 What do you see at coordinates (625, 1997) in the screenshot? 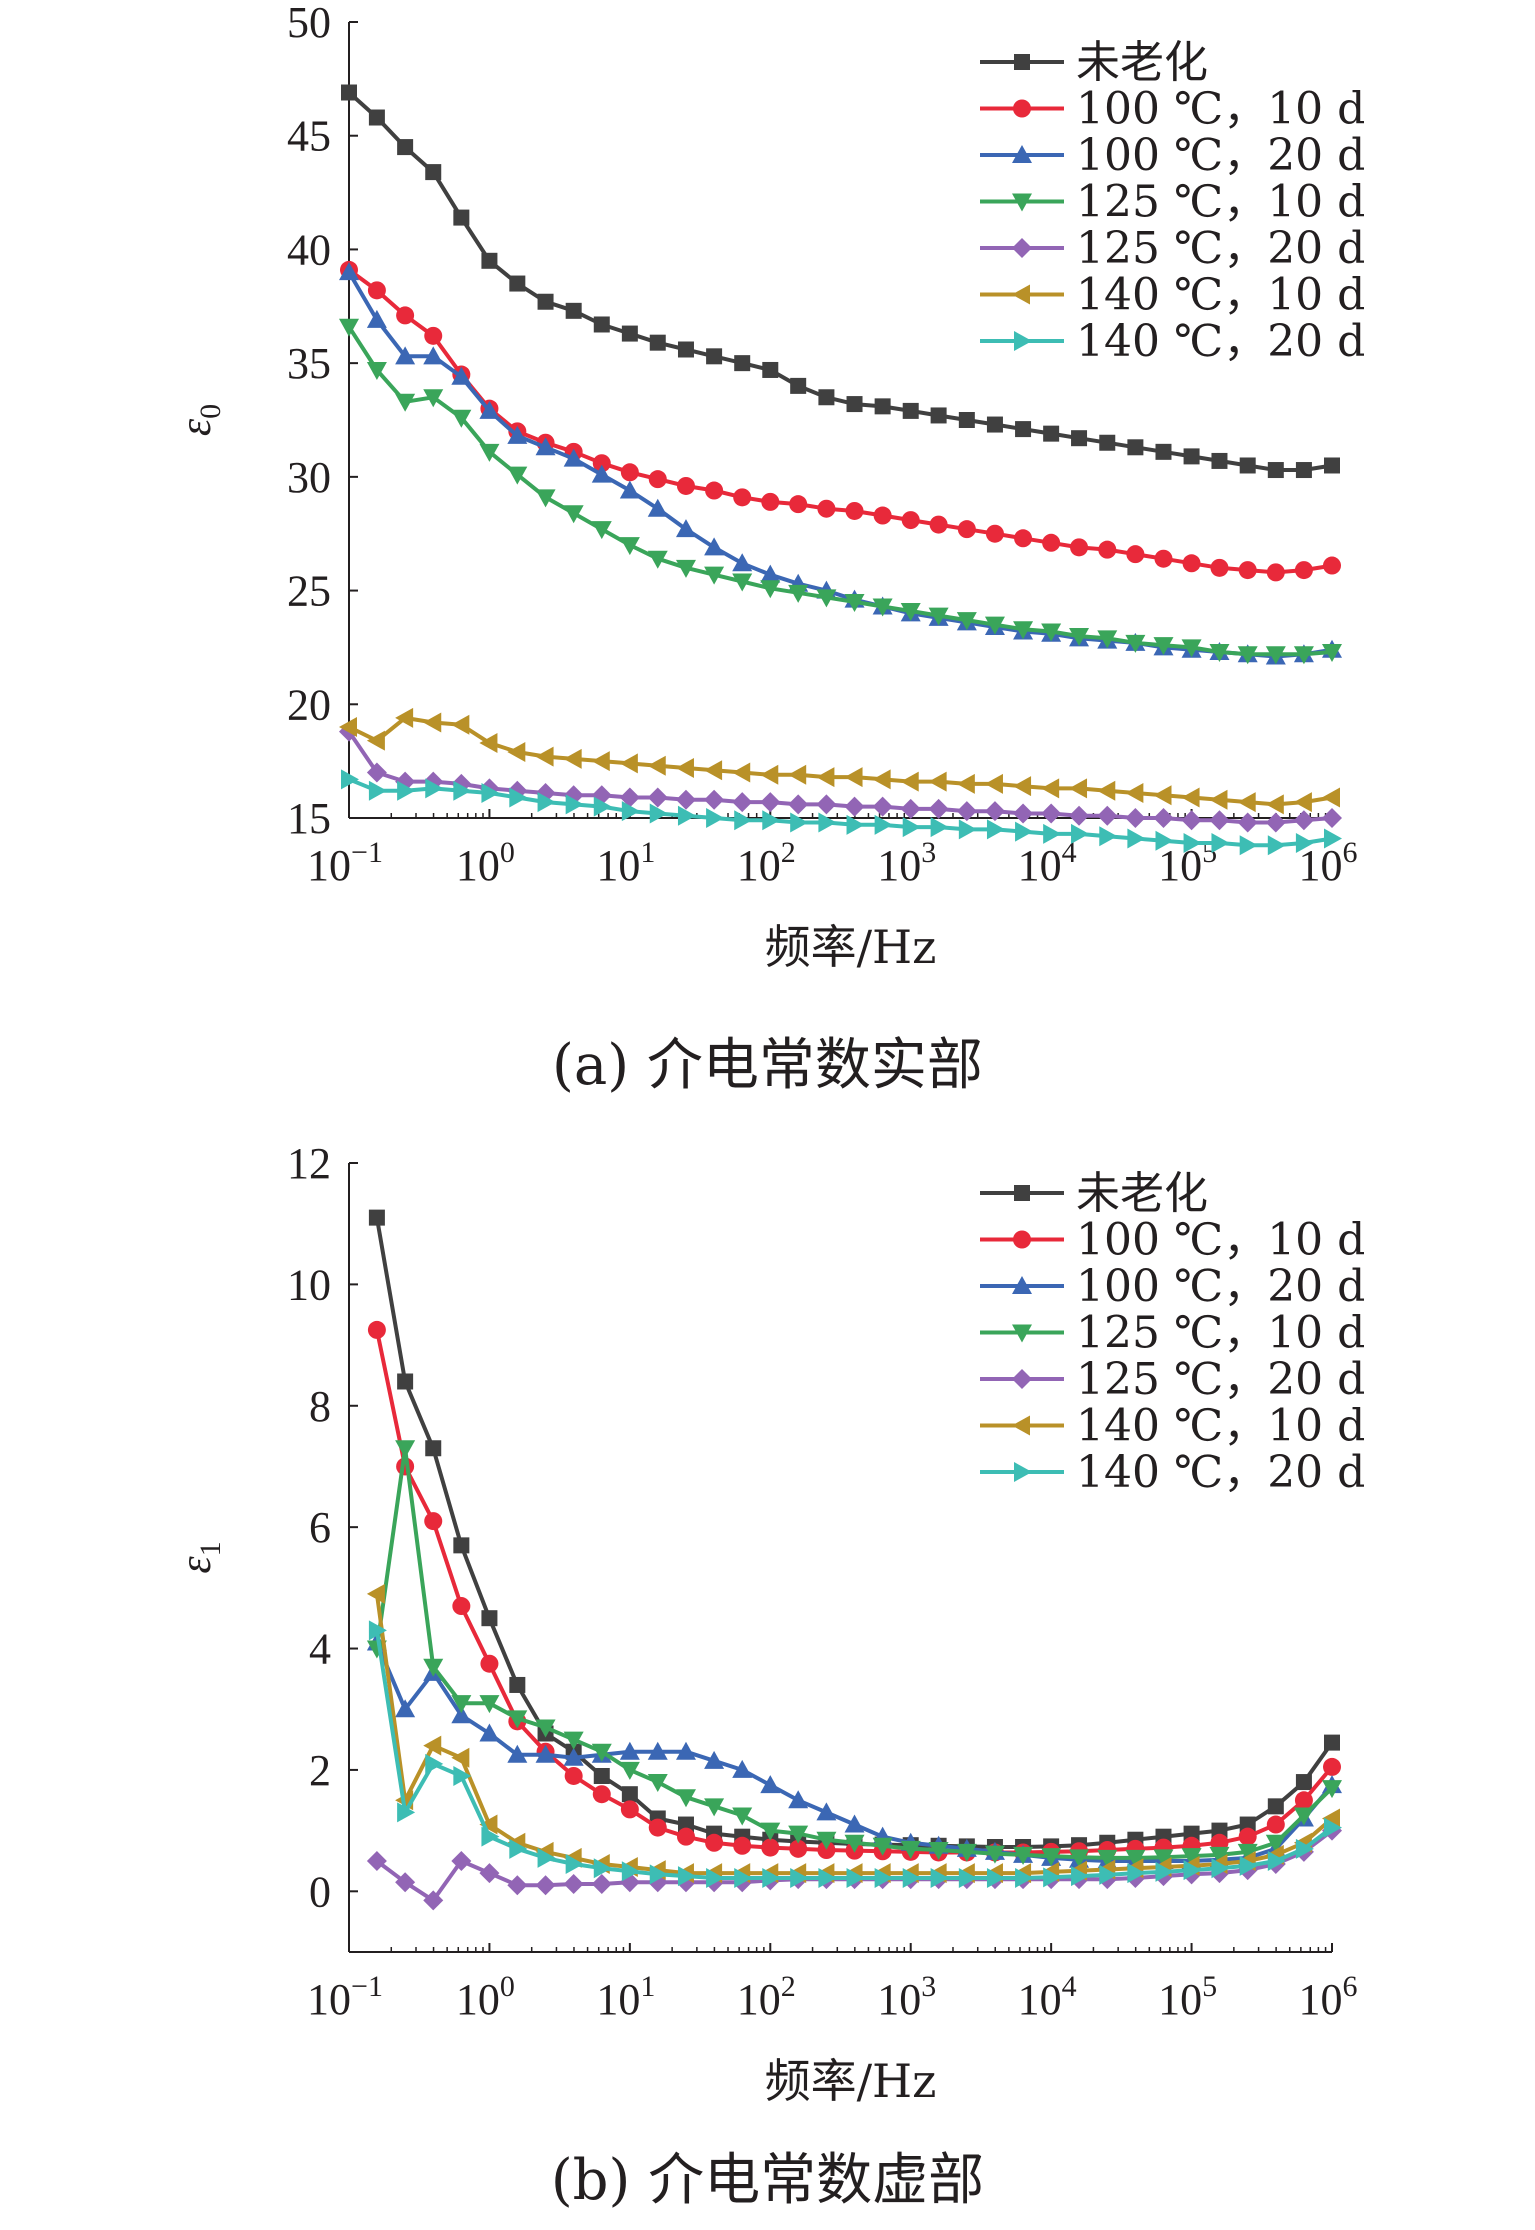
I see `x-tick-label: 10¹` at bounding box center [625, 1997].